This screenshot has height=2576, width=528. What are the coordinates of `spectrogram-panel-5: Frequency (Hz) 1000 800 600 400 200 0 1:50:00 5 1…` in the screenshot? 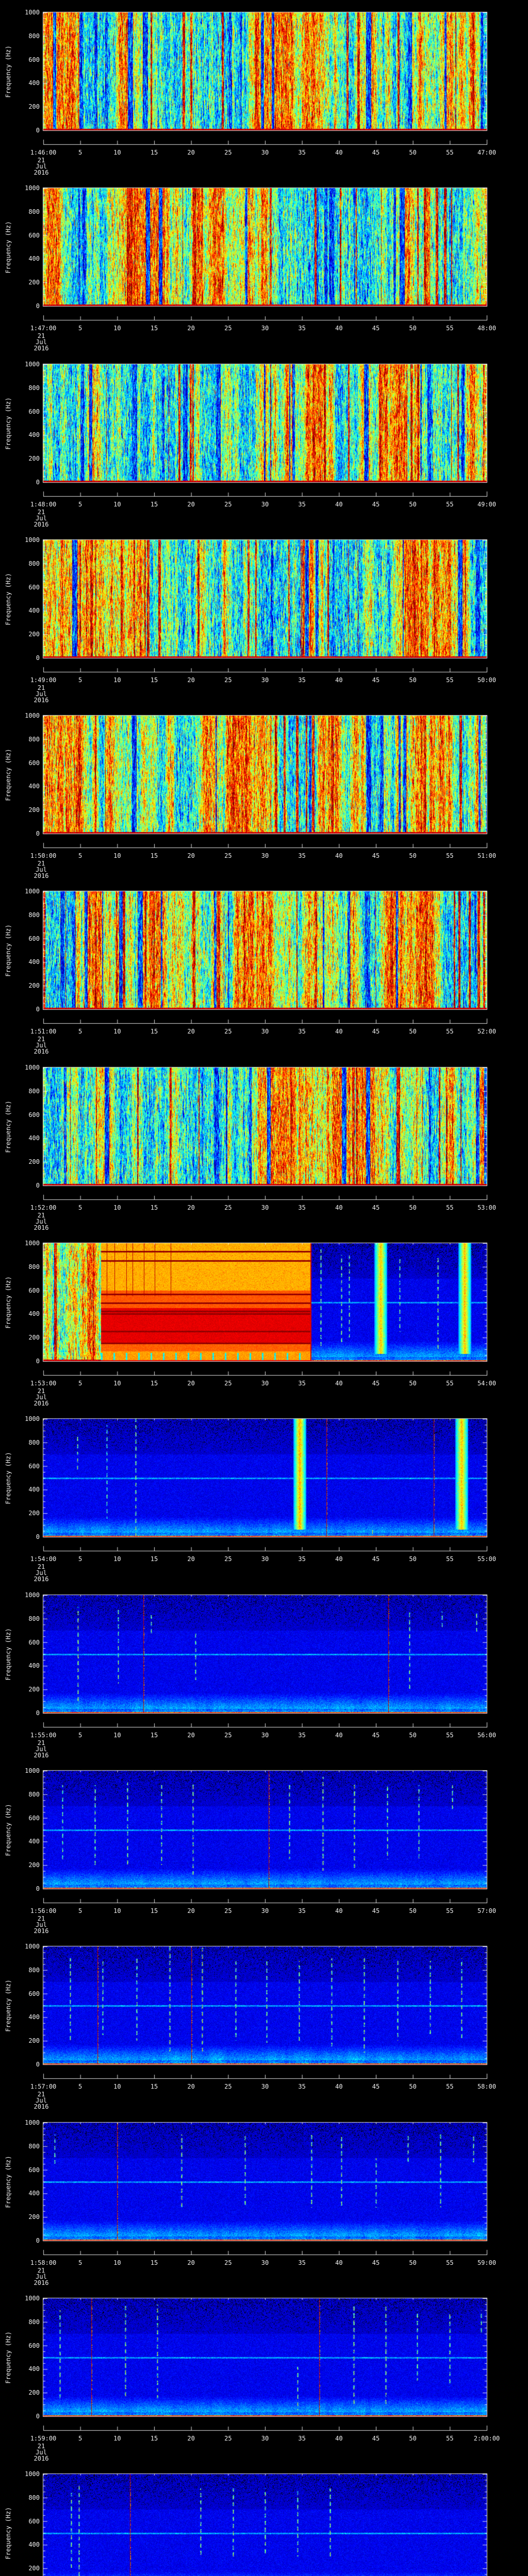 It's located at (264, 791).